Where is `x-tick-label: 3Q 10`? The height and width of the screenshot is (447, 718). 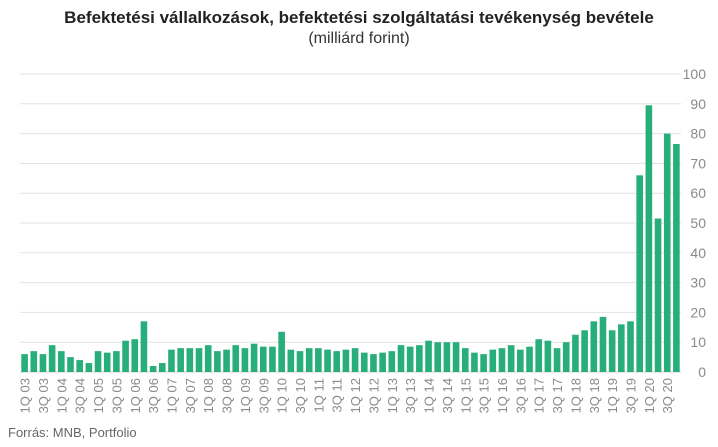
x-tick-label: 3Q 10 is located at coordinates (300, 395).